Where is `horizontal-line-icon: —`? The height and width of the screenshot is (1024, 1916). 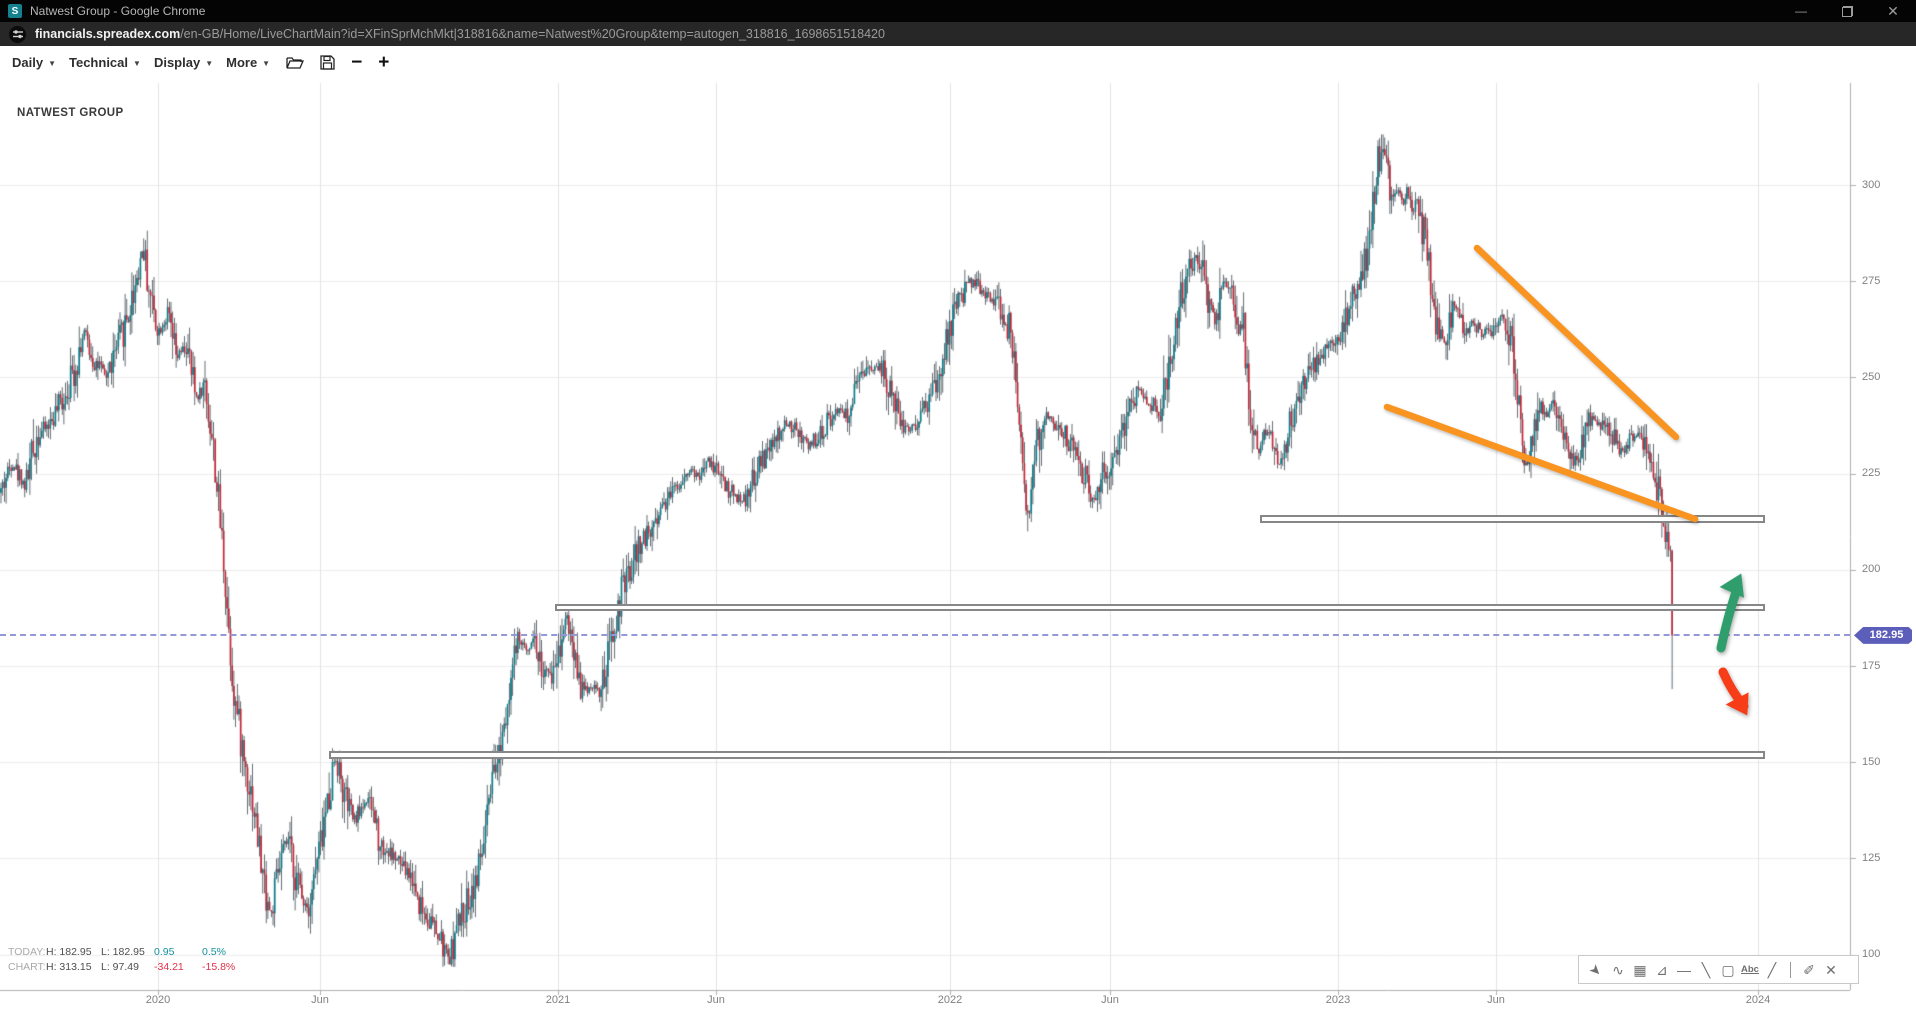 horizontal-line-icon: — is located at coordinates (1684, 969).